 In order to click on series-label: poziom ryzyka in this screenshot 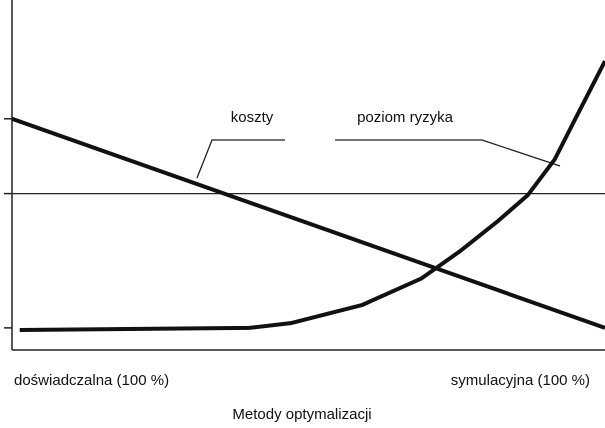, I will do `click(405, 117)`.